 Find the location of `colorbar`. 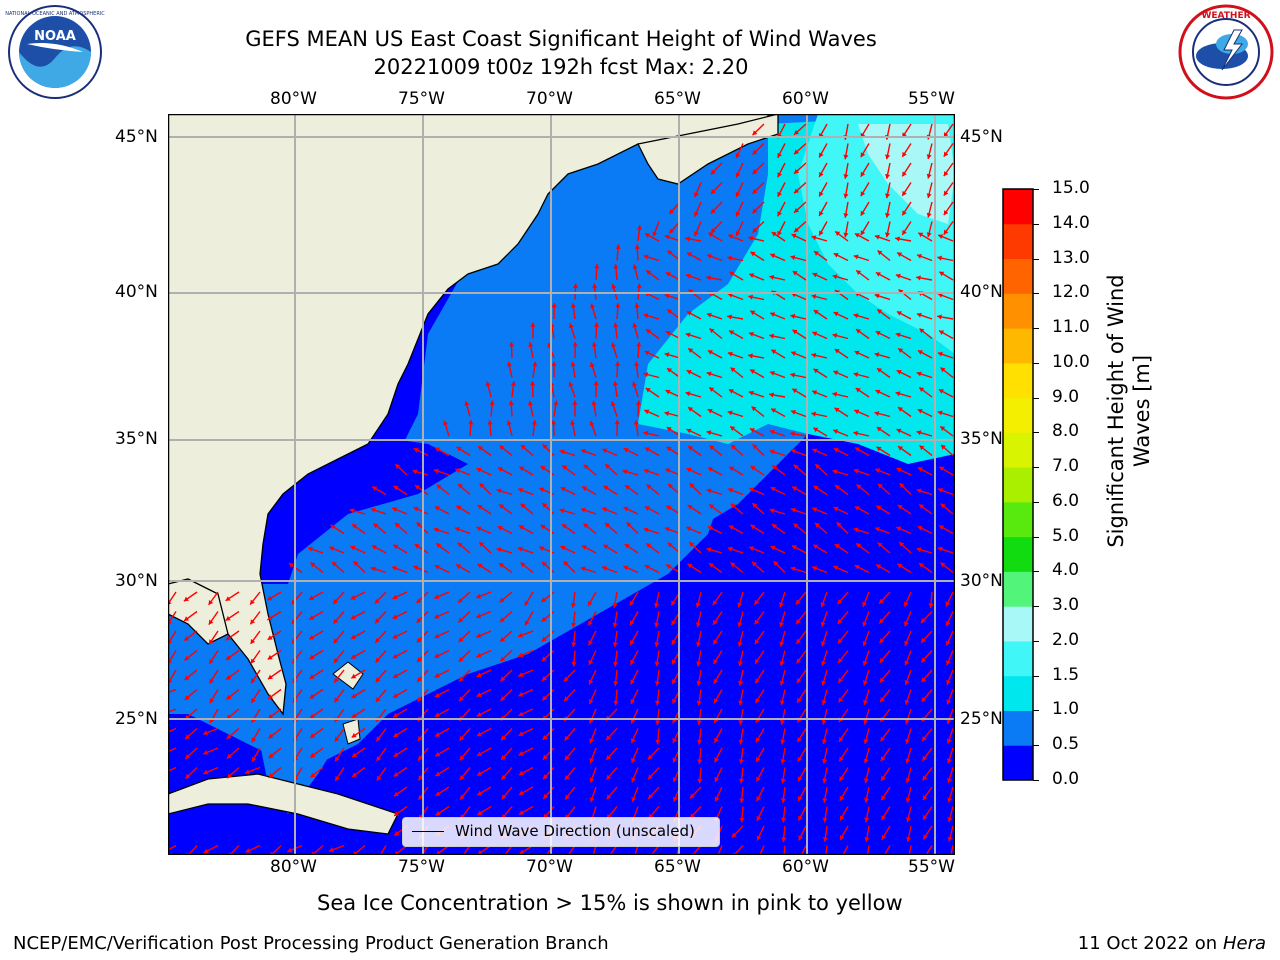

colorbar is located at coordinates (1018, 484).